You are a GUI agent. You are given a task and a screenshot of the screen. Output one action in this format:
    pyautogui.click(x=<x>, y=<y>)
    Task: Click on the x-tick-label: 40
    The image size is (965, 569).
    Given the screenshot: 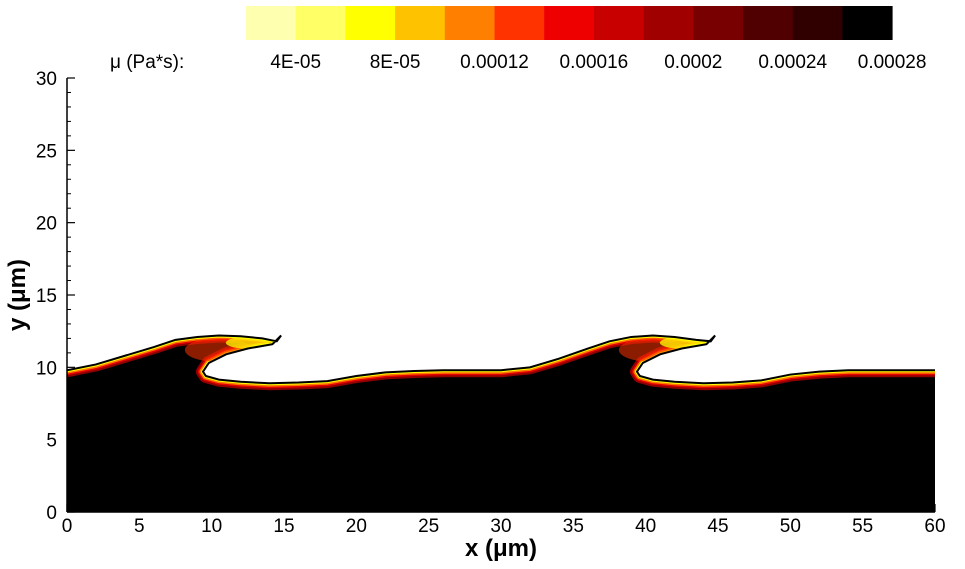 What is the action you would take?
    pyautogui.click(x=645, y=526)
    